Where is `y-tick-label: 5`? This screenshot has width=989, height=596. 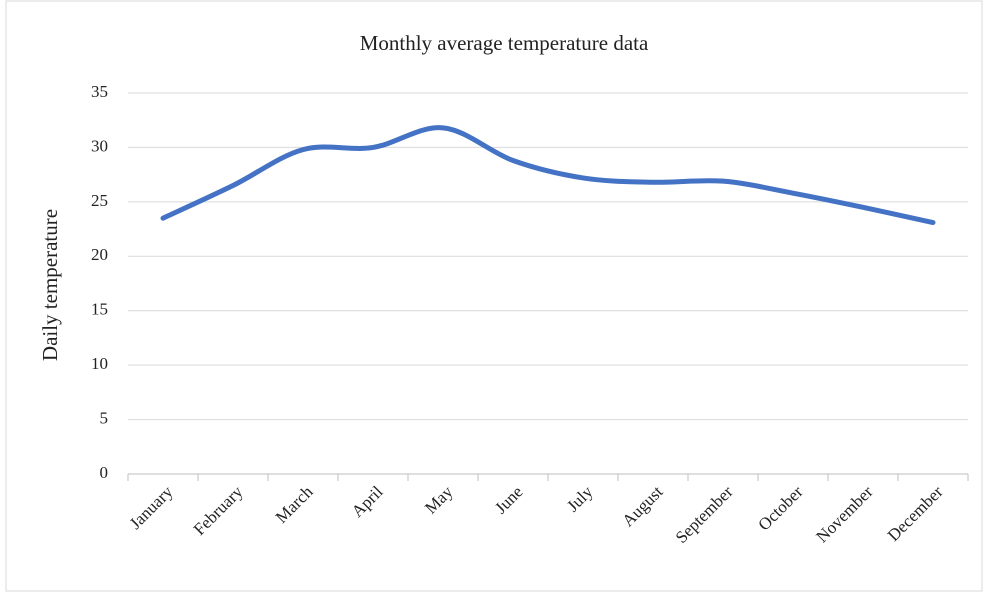
y-tick-label: 5 is located at coordinates (104, 417).